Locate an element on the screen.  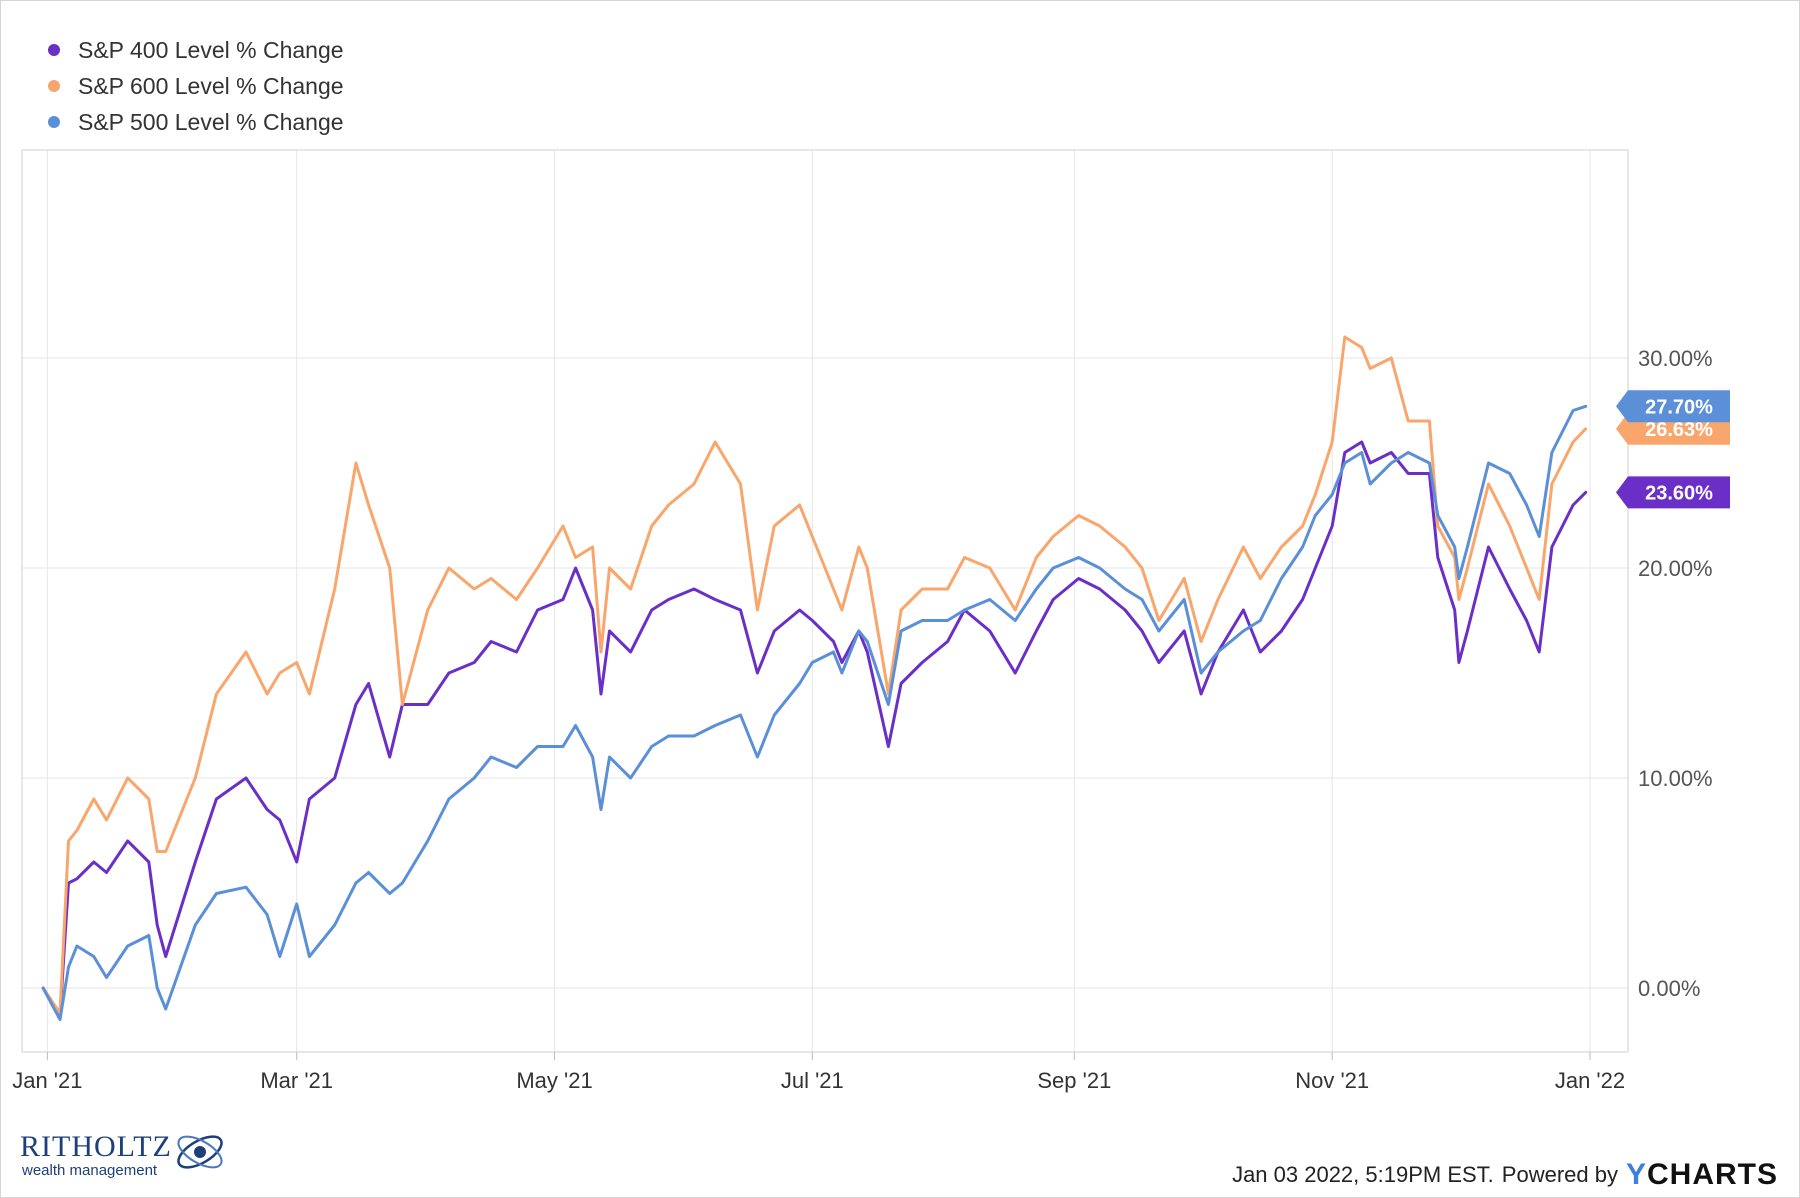
ycharts-wordmark: CHARTS is located at coordinates (1712, 1174).